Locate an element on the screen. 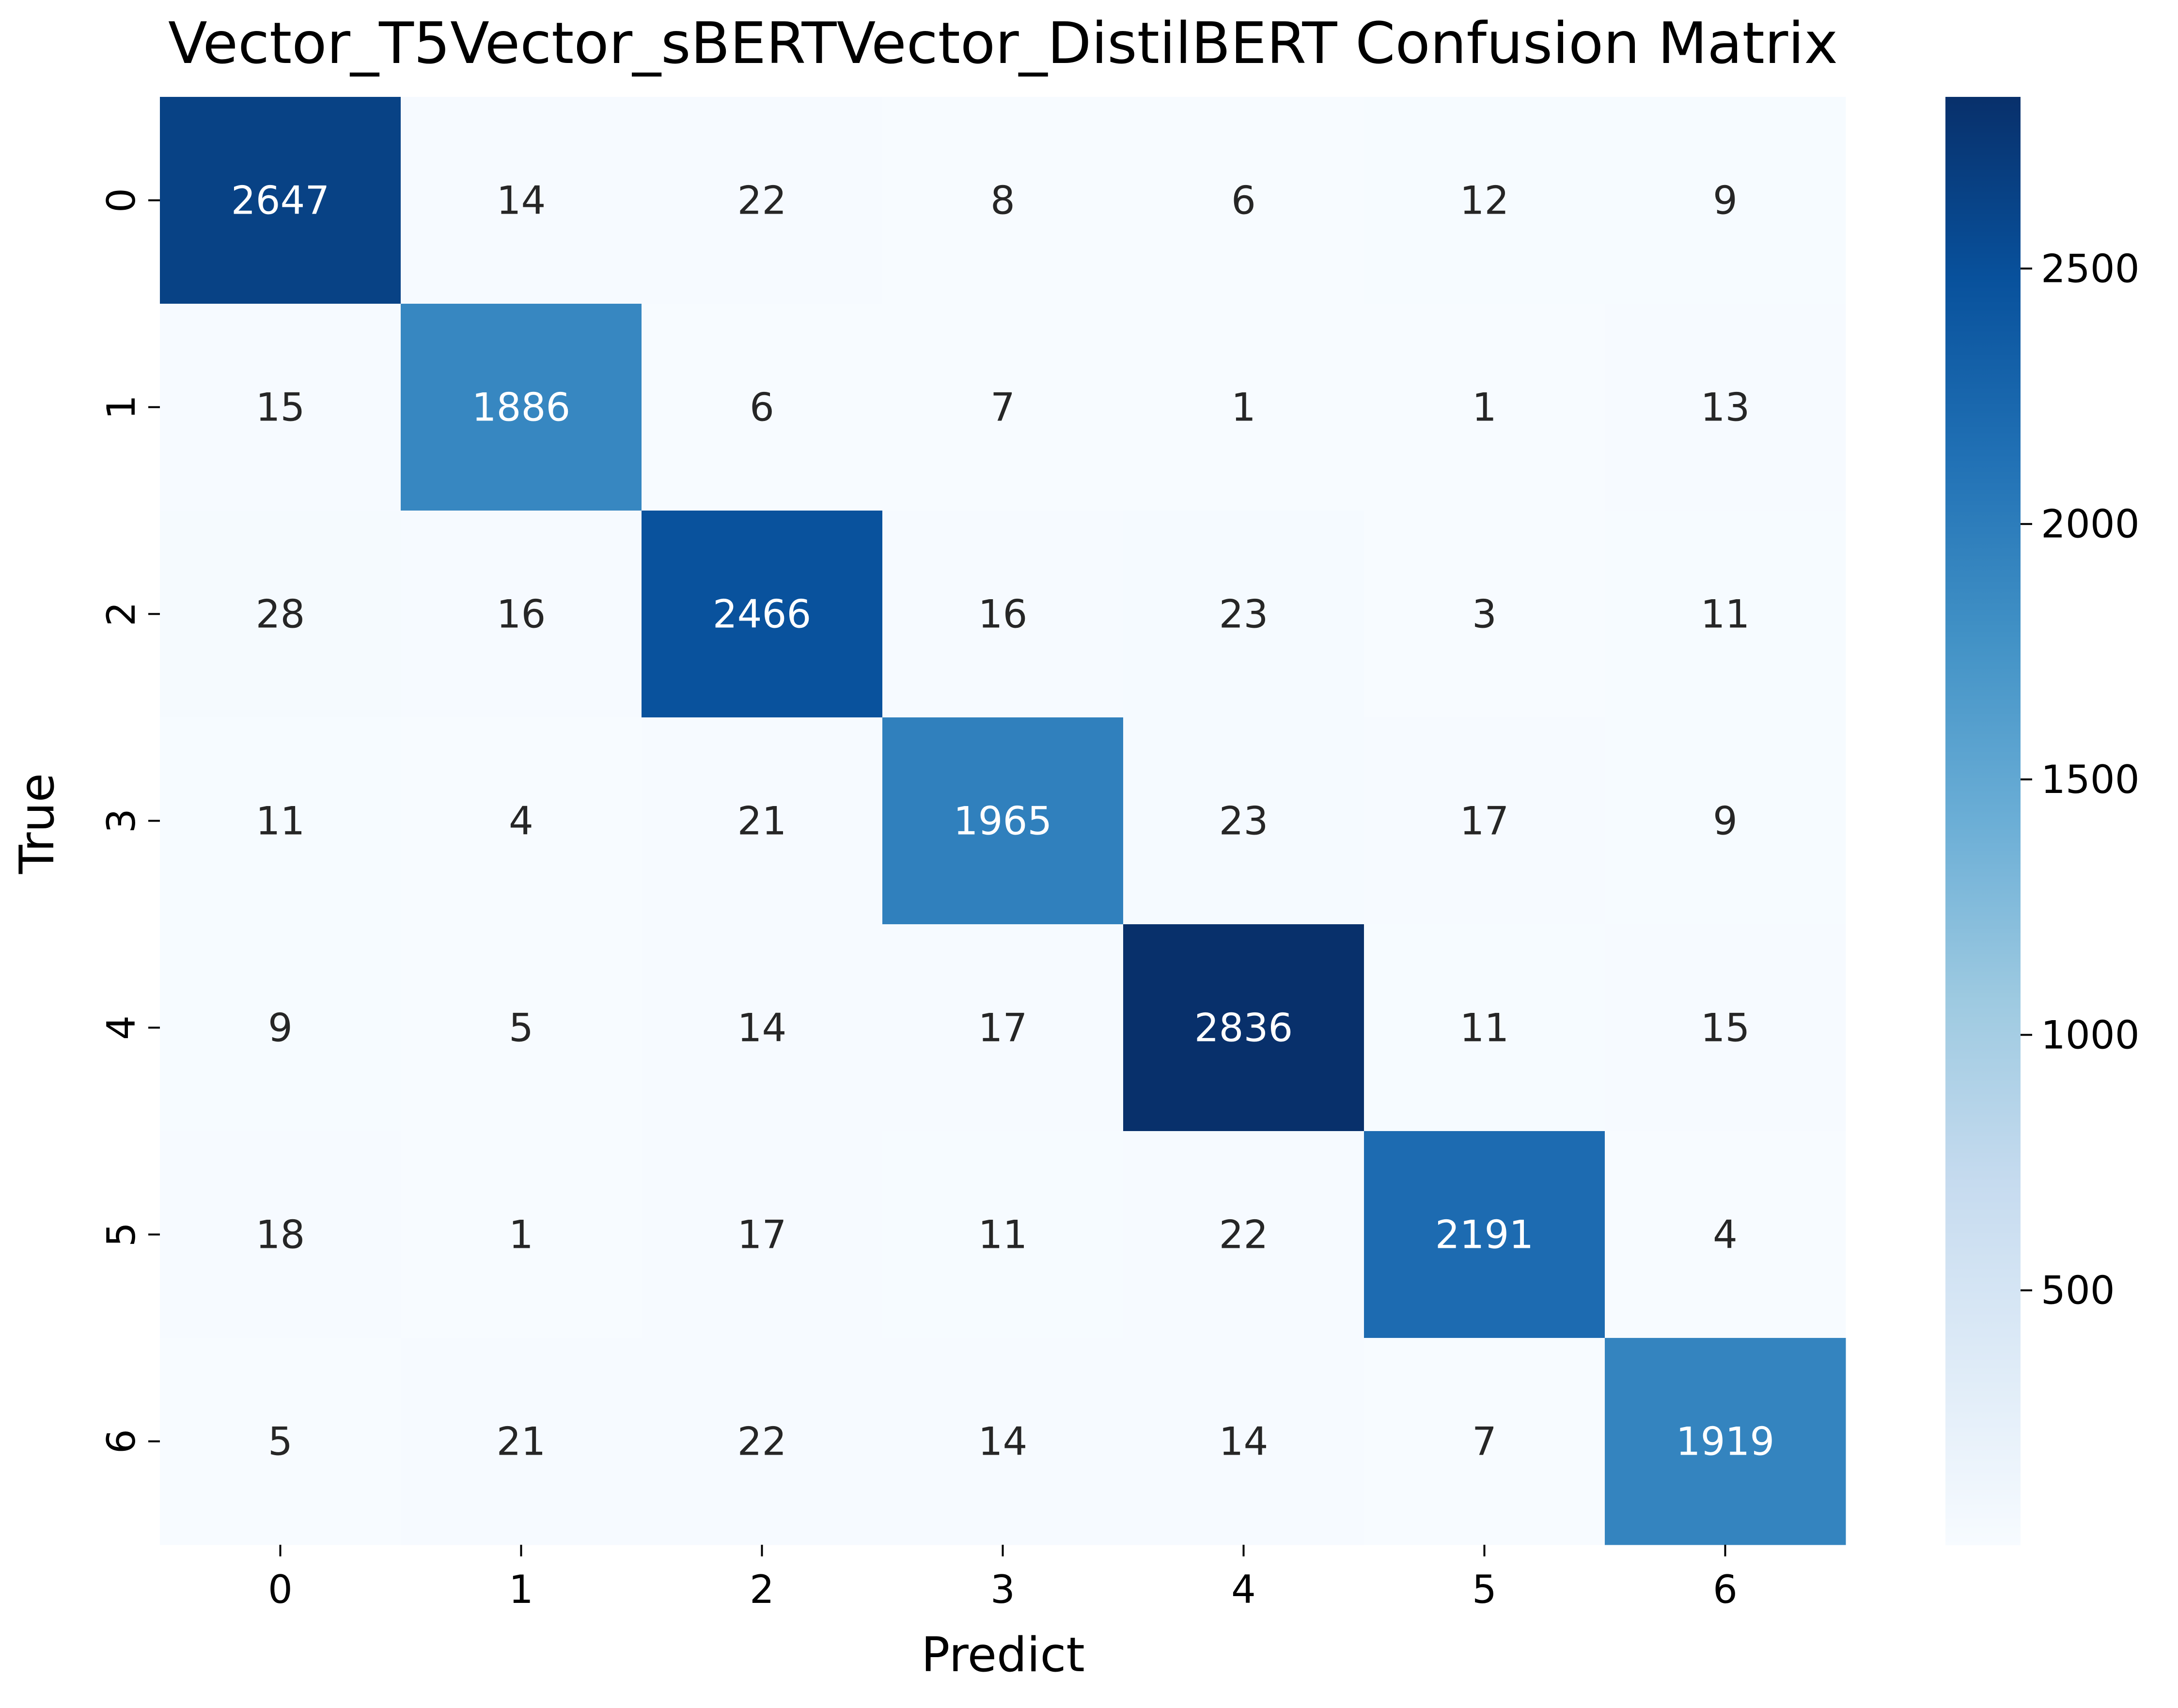 The width and height of the screenshot is (2178, 1708). cell-value-r1-c6: 13 is located at coordinates (1726, 407).